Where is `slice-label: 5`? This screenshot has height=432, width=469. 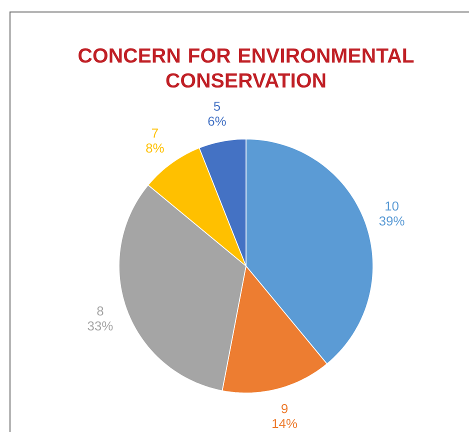
slice-label: 5 is located at coordinates (217, 106).